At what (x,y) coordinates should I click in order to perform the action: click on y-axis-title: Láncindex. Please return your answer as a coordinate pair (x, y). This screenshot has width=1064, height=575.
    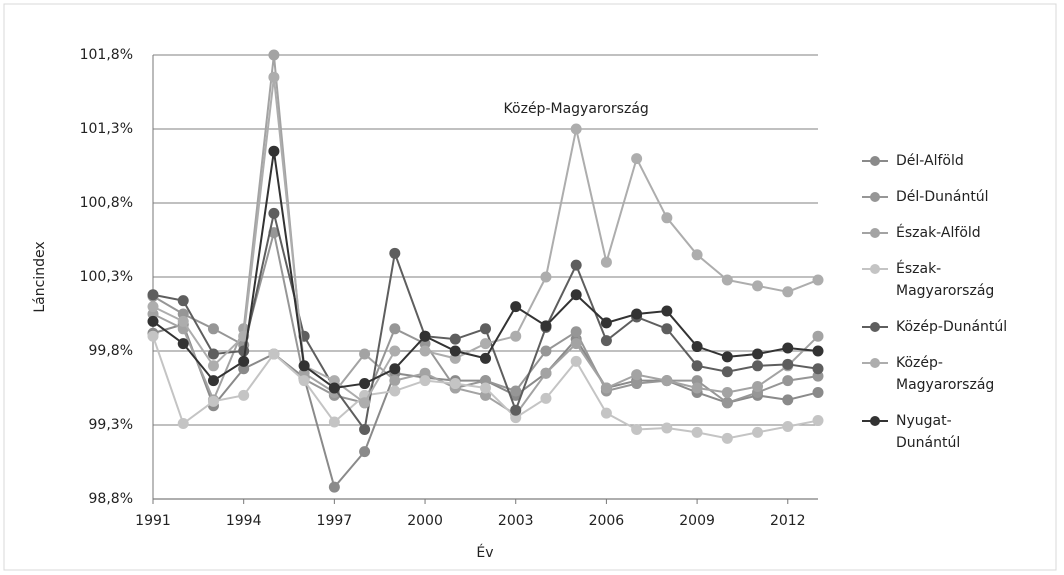
    Looking at the image, I should click on (40, 276).